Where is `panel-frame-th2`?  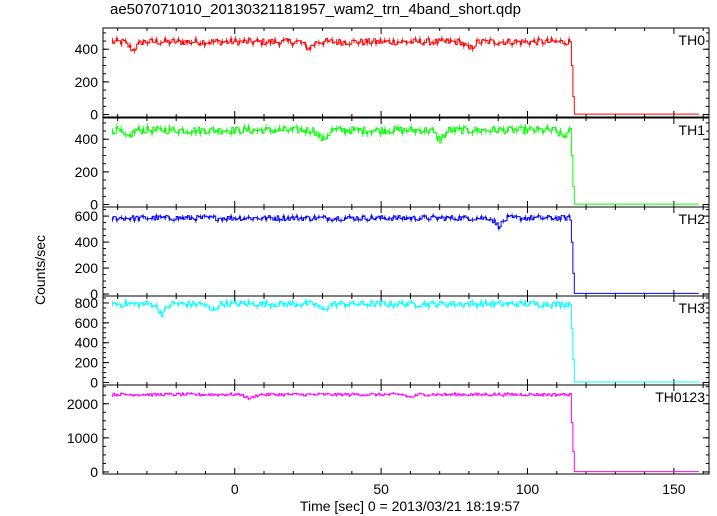 panel-frame-th2 is located at coordinates (406, 251).